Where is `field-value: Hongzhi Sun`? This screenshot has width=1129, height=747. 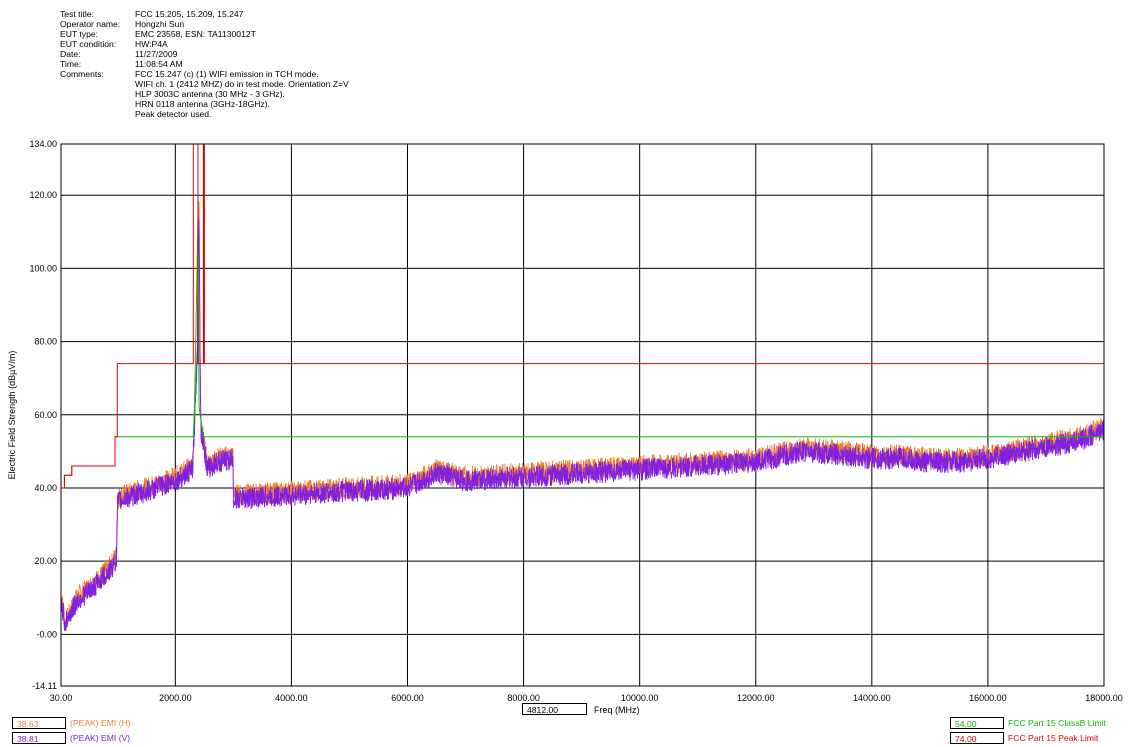 field-value: Hongzhi Sun is located at coordinates (160, 24).